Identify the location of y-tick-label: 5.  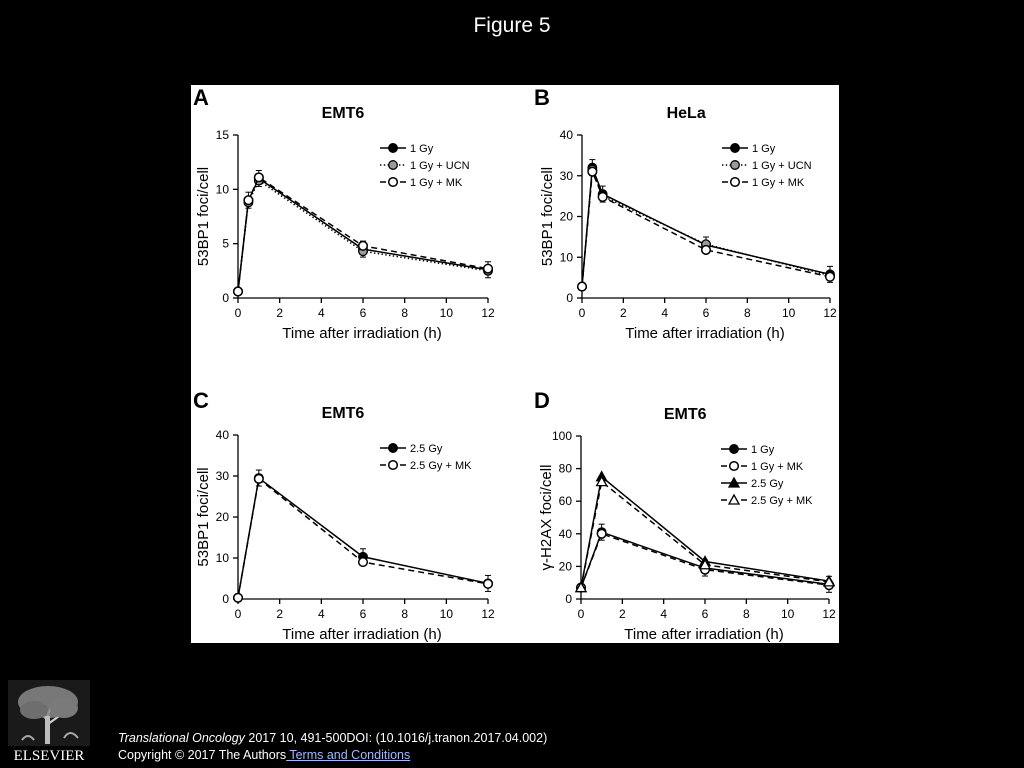
(225, 244).